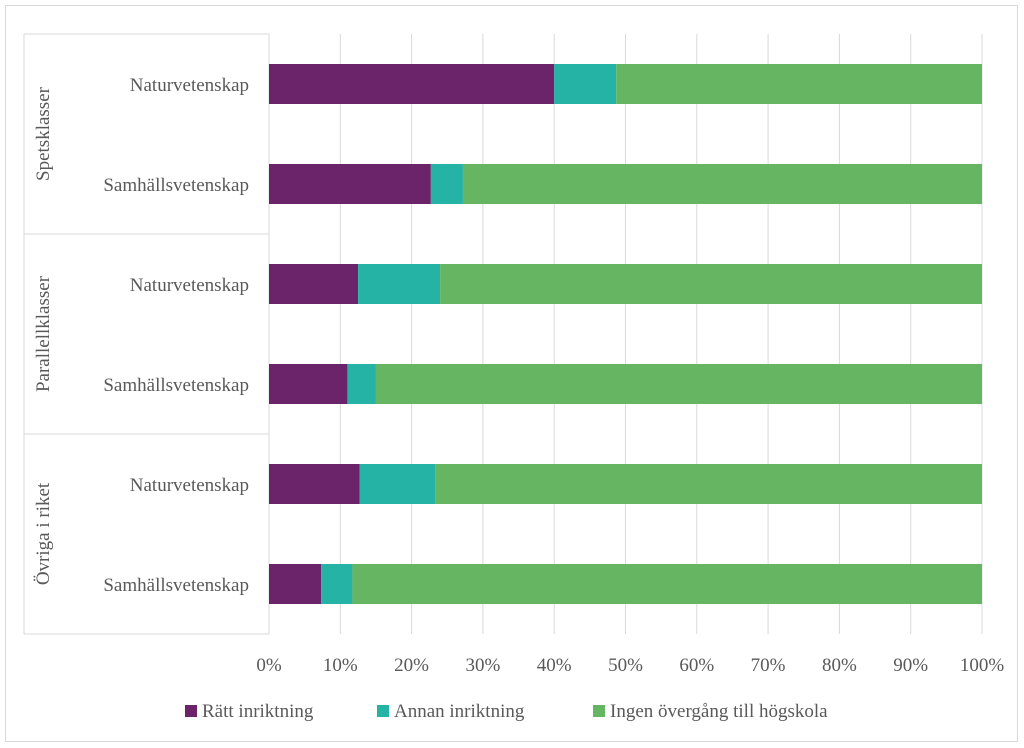  What do you see at coordinates (910, 665) in the screenshot?
I see `x-tick-label: 90%` at bounding box center [910, 665].